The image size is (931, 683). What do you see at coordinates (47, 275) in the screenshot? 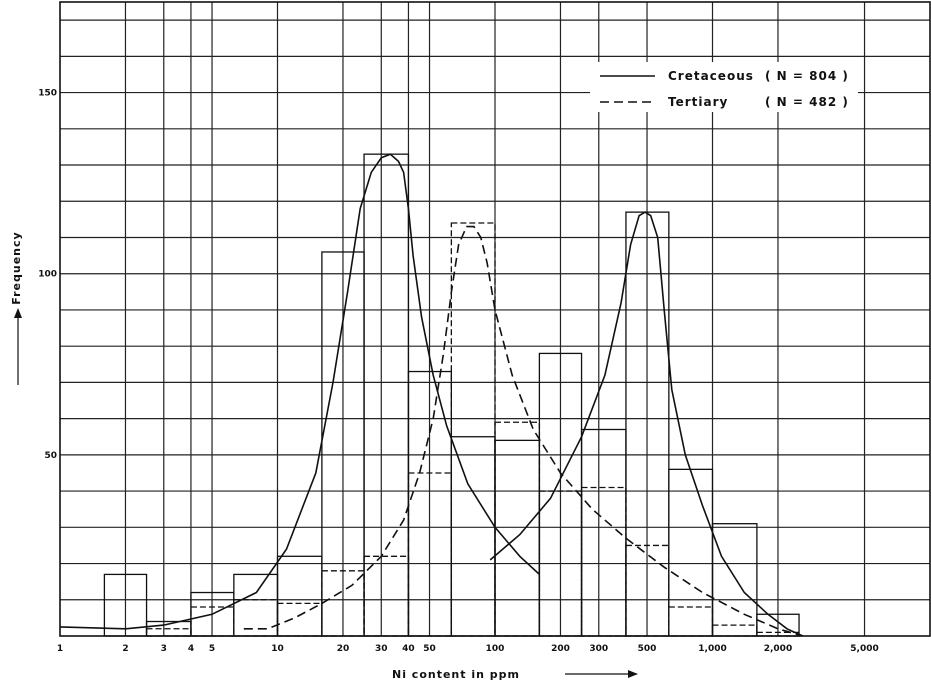
I see `y-tick-label: 100` at bounding box center [47, 275].